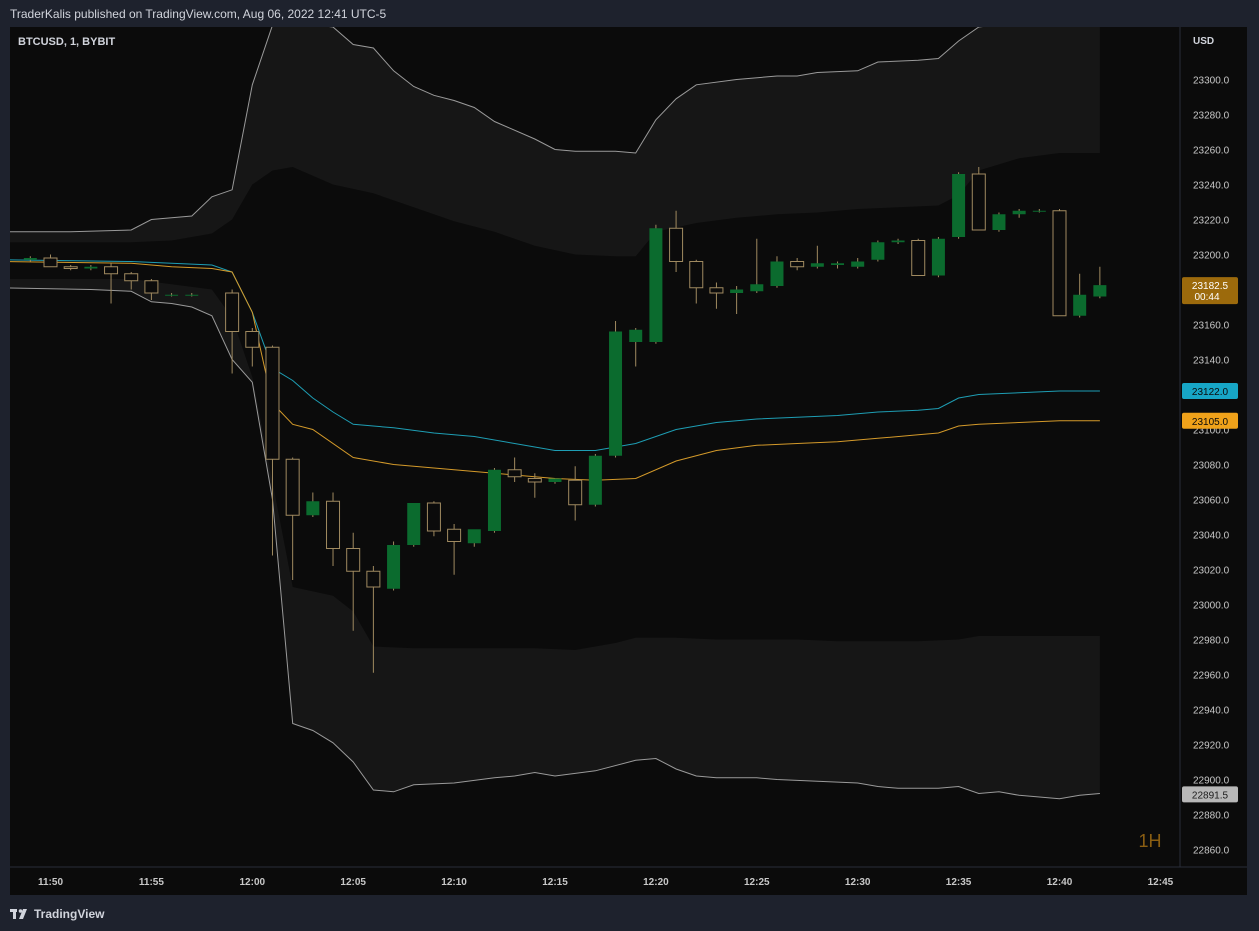 This screenshot has height=931, width=1259. I want to click on y-tick-label-1: 23280.0, so click(1211, 116).